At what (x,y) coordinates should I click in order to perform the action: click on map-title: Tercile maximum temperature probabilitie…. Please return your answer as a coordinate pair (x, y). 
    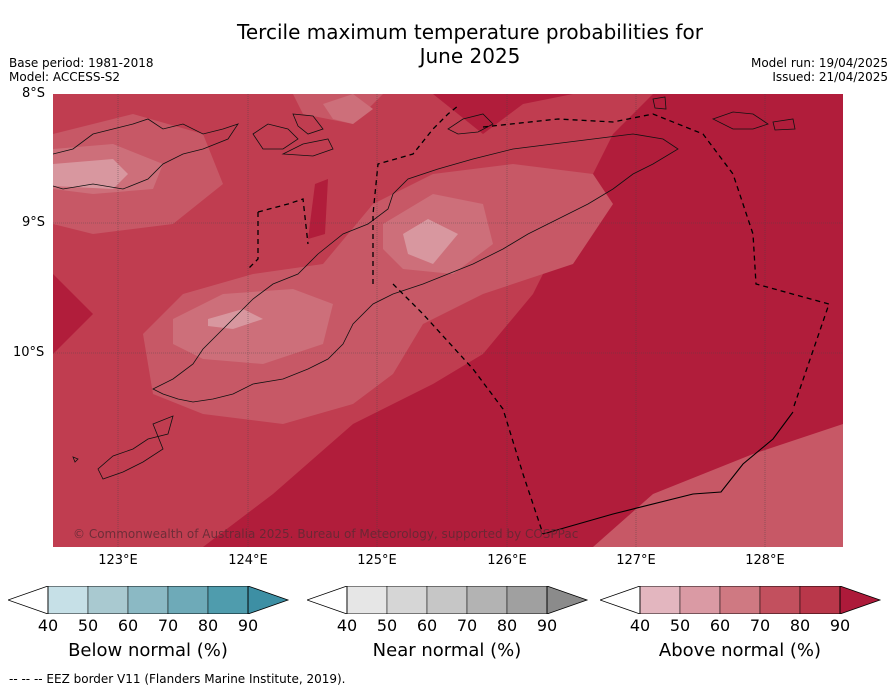
    Looking at the image, I should click on (470, 44).